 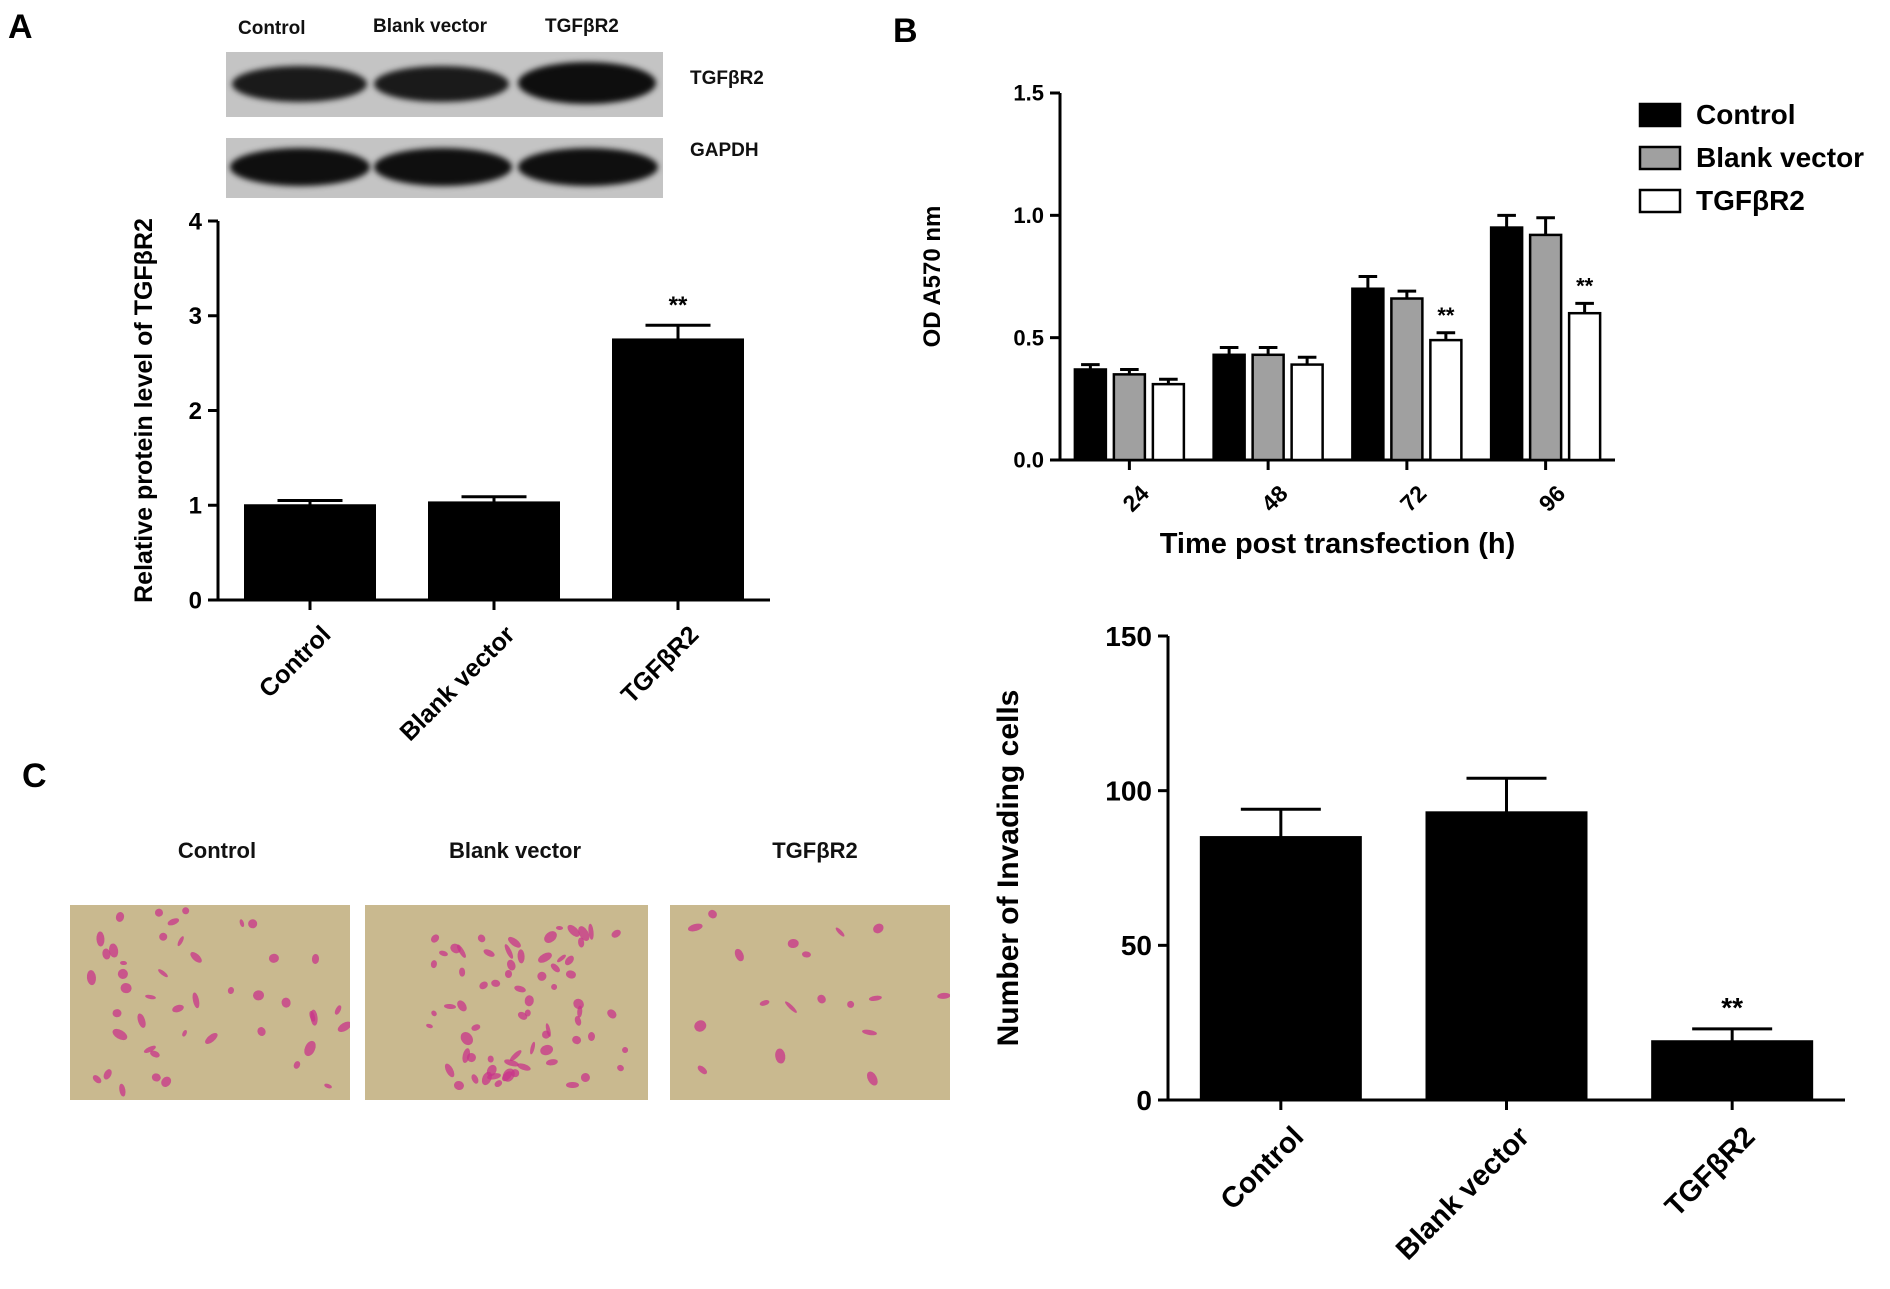 I want to click on panel-b-category-label: 96, so click(x=1552, y=498).